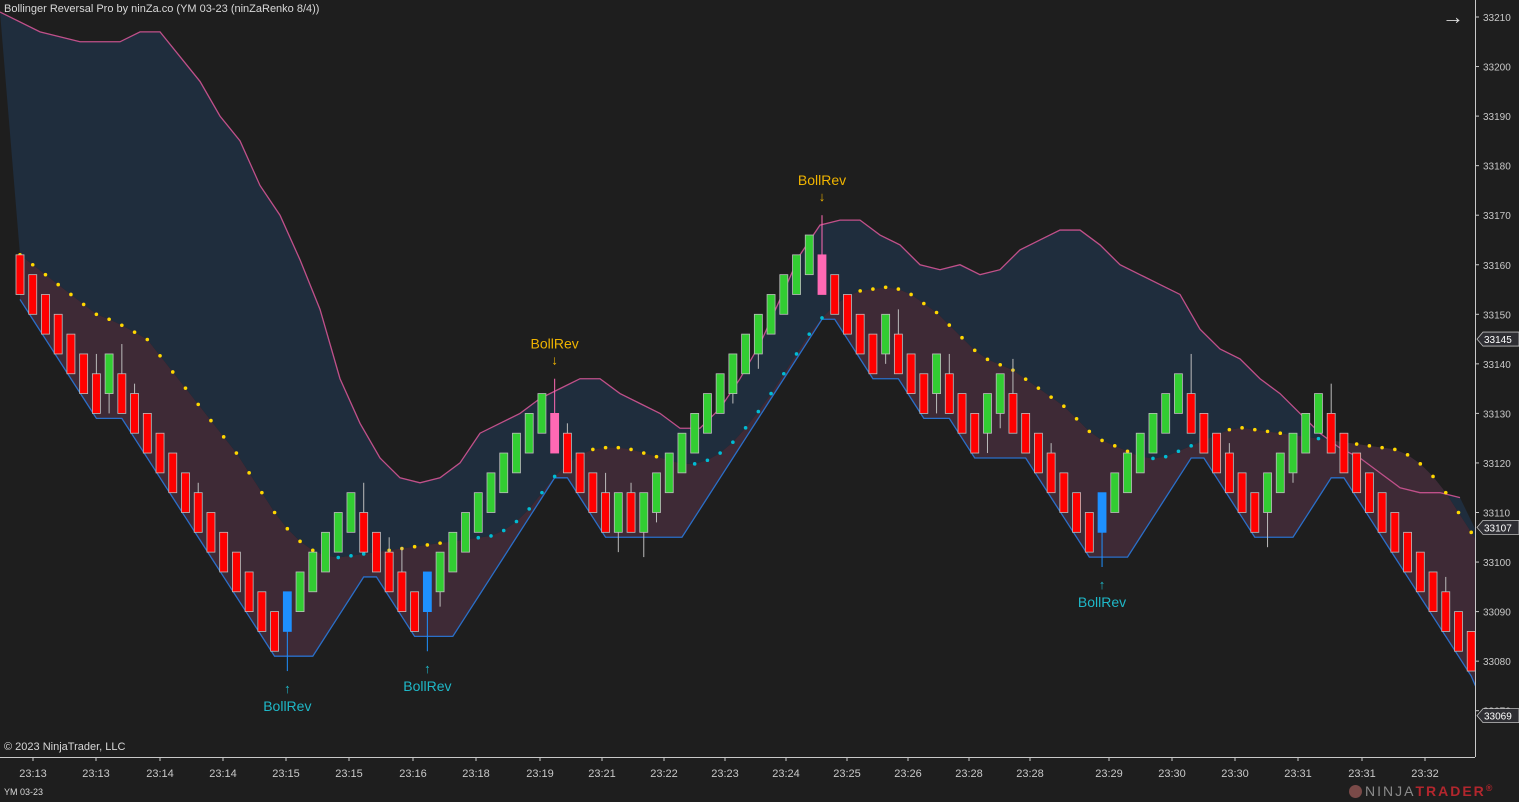 Image resolution: width=1519 pixels, height=802 pixels. I want to click on price-tick-label: 33130, so click(1497, 414).